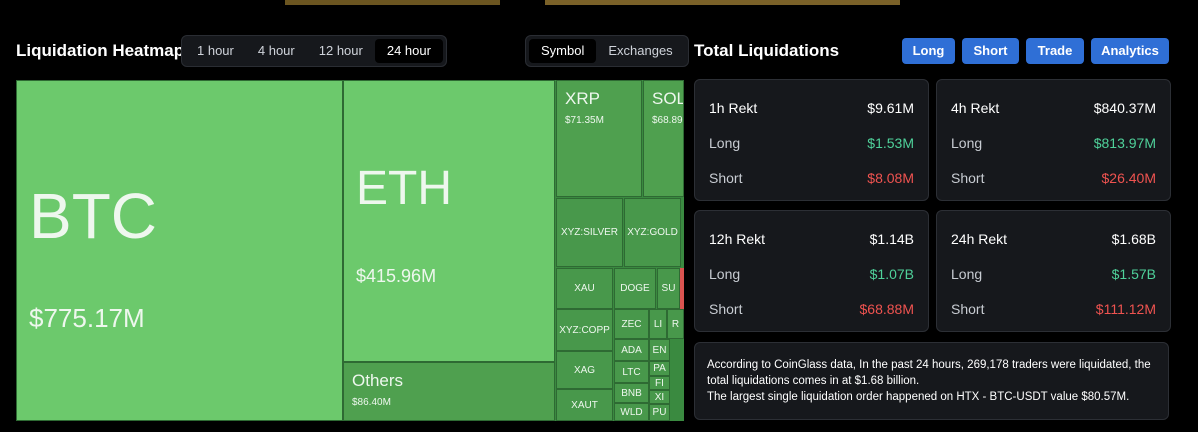 The image size is (1198, 432). Describe the element at coordinates (607, 51) in the screenshot. I see `view-tabs: Symbol Exchanges` at that location.